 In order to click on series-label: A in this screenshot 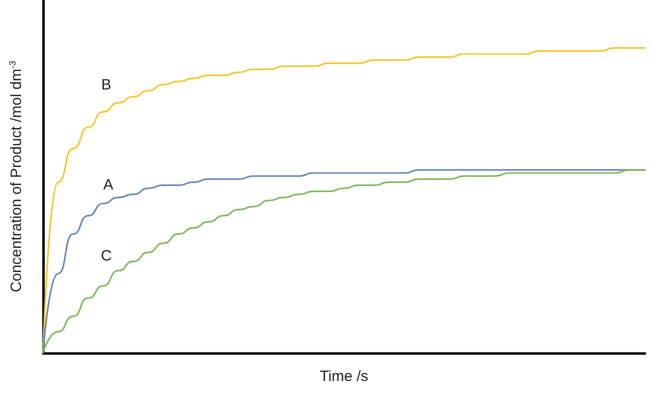, I will do `click(108, 185)`.